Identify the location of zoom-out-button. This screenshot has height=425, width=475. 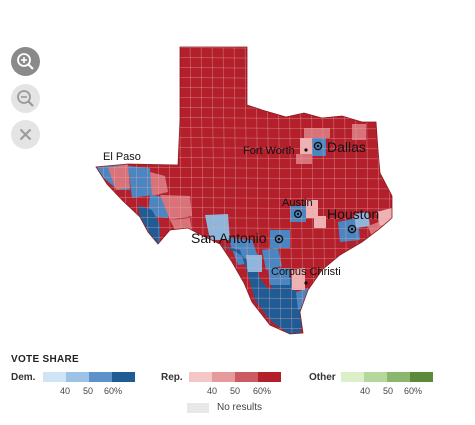
(25, 98).